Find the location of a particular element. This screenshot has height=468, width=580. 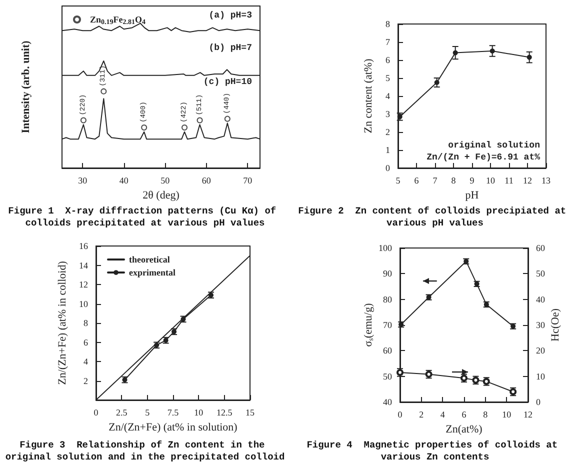

y-tick-label: 5 is located at coordinates (388, 78).